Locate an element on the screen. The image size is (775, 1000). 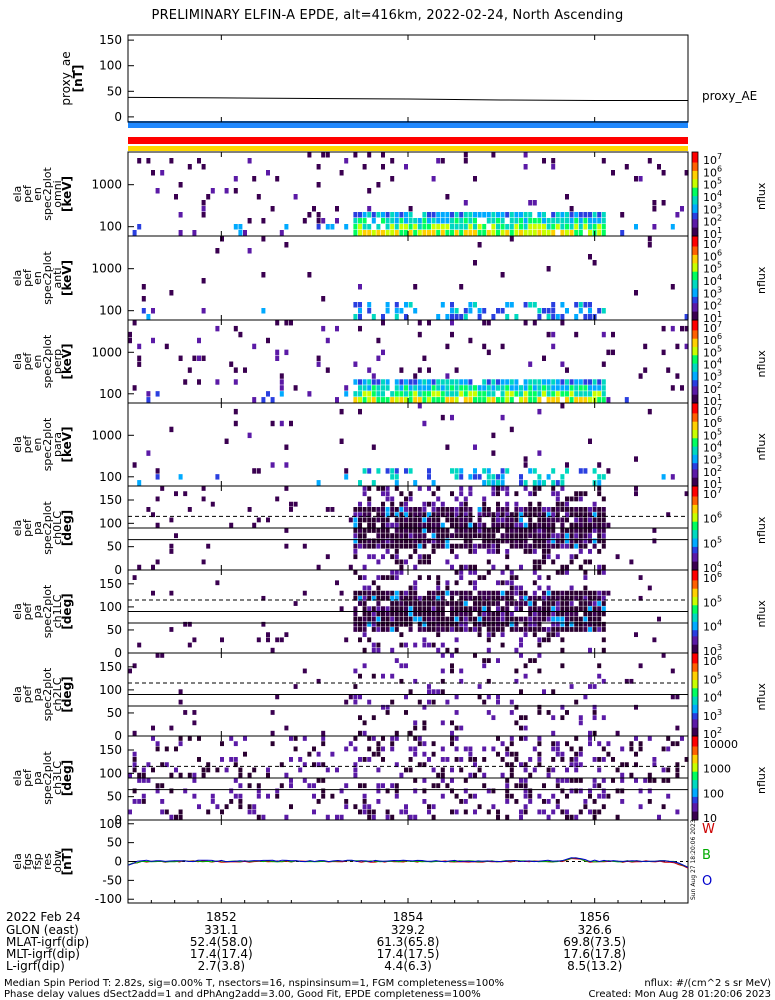
y-tick-label: 150 is located at coordinates (110, 667).